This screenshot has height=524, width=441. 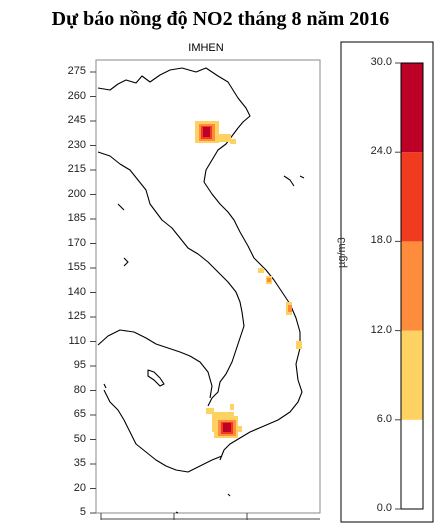 What do you see at coordinates (156, 378) in the screenshot?
I see `tonle-sap-lake` at bounding box center [156, 378].